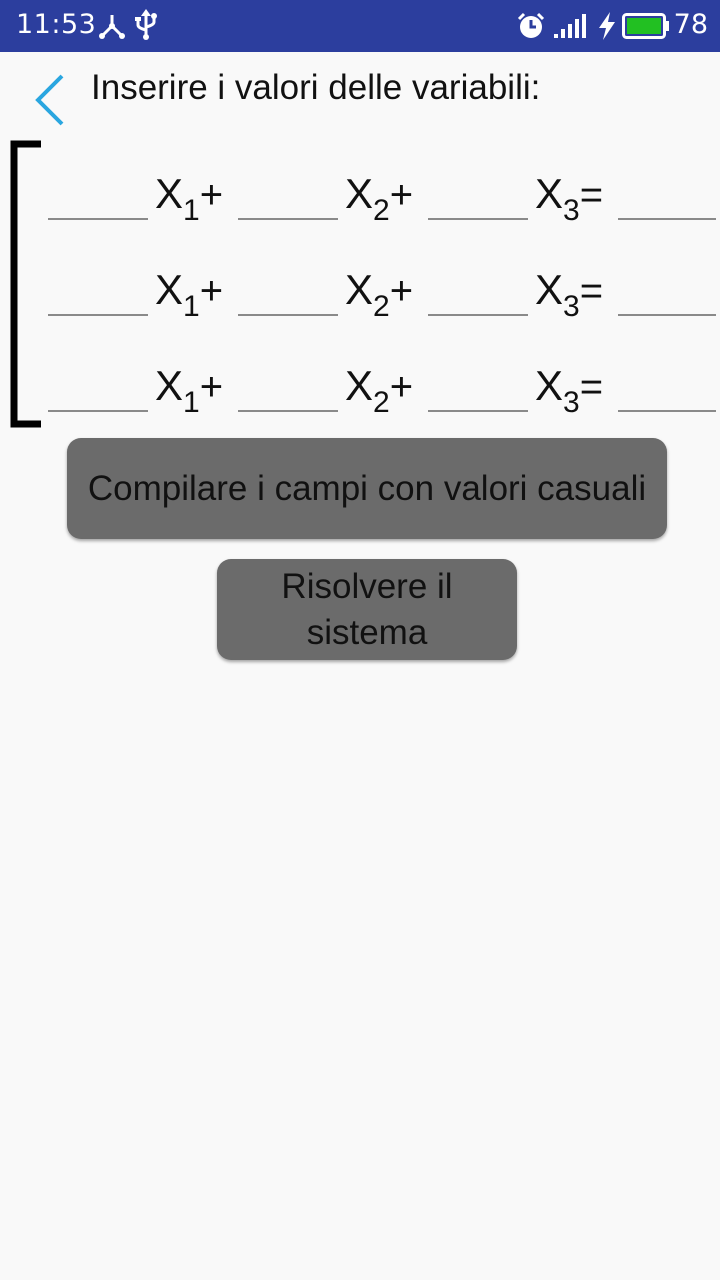 The width and height of the screenshot is (720, 1280). What do you see at coordinates (56, 24) in the screenshot?
I see `status-time: 11:53` at bounding box center [56, 24].